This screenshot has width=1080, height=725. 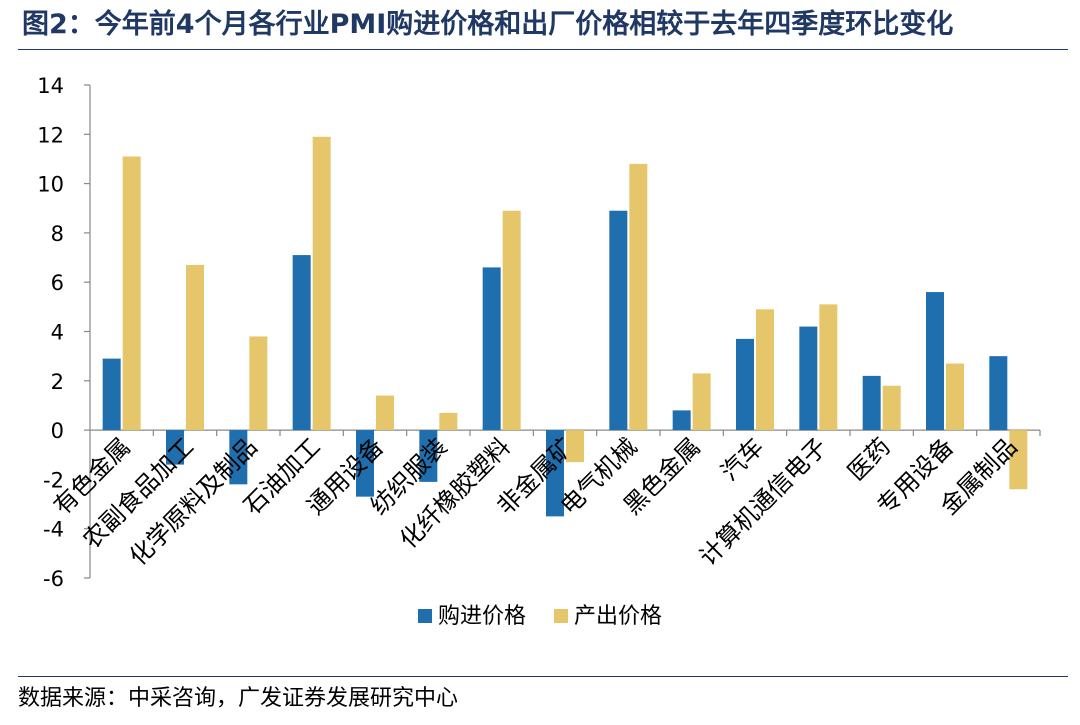 What do you see at coordinates (618, 616) in the screenshot?
I see `legend-label-1: 产出价格` at bounding box center [618, 616].